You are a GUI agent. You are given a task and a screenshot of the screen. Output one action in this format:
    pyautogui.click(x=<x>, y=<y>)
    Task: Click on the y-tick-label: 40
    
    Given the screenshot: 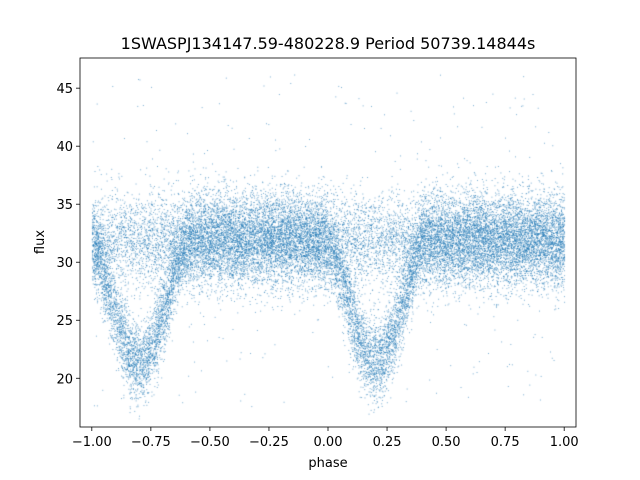 What is the action you would take?
    pyautogui.click(x=64, y=147)
    